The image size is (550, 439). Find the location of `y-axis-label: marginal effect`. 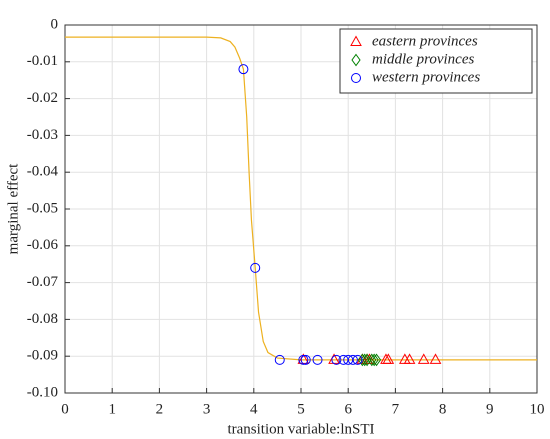

y-axis-label: marginal effect is located at coordinates (13, 208).